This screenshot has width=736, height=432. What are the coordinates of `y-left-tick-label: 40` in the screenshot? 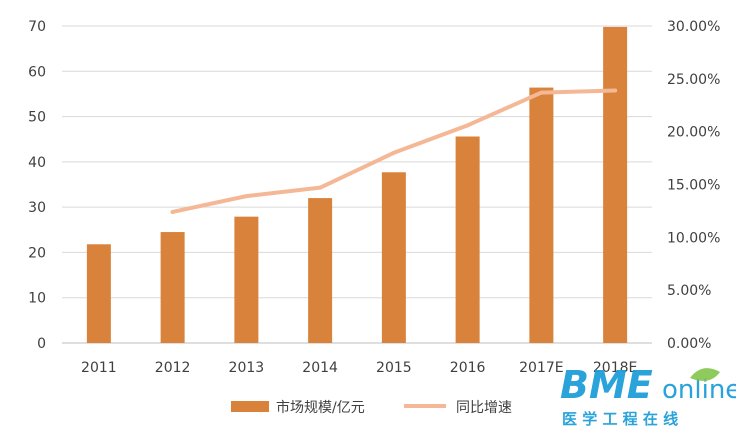 It's located at (37, 163).